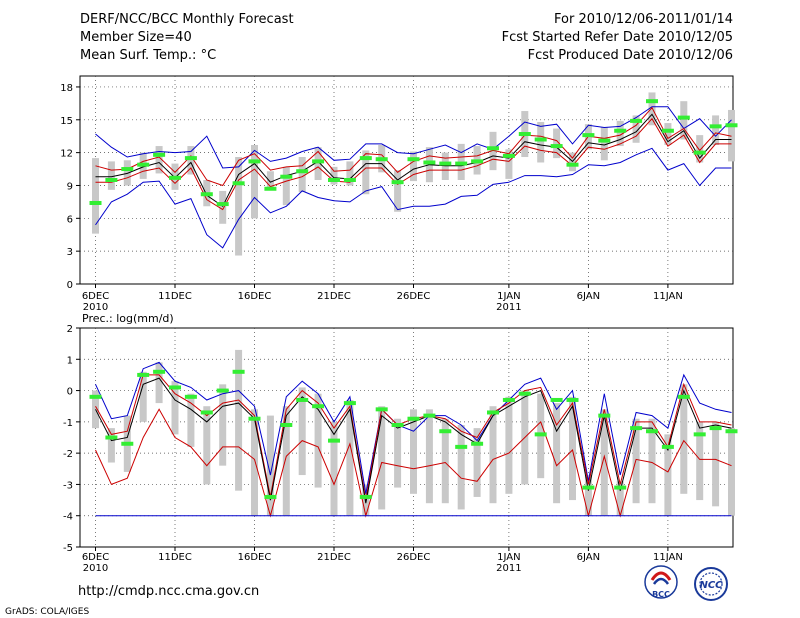  Describe the element at coordinates (70, 186) in the screenshot. I see `y-tick-label: 9` at that location.